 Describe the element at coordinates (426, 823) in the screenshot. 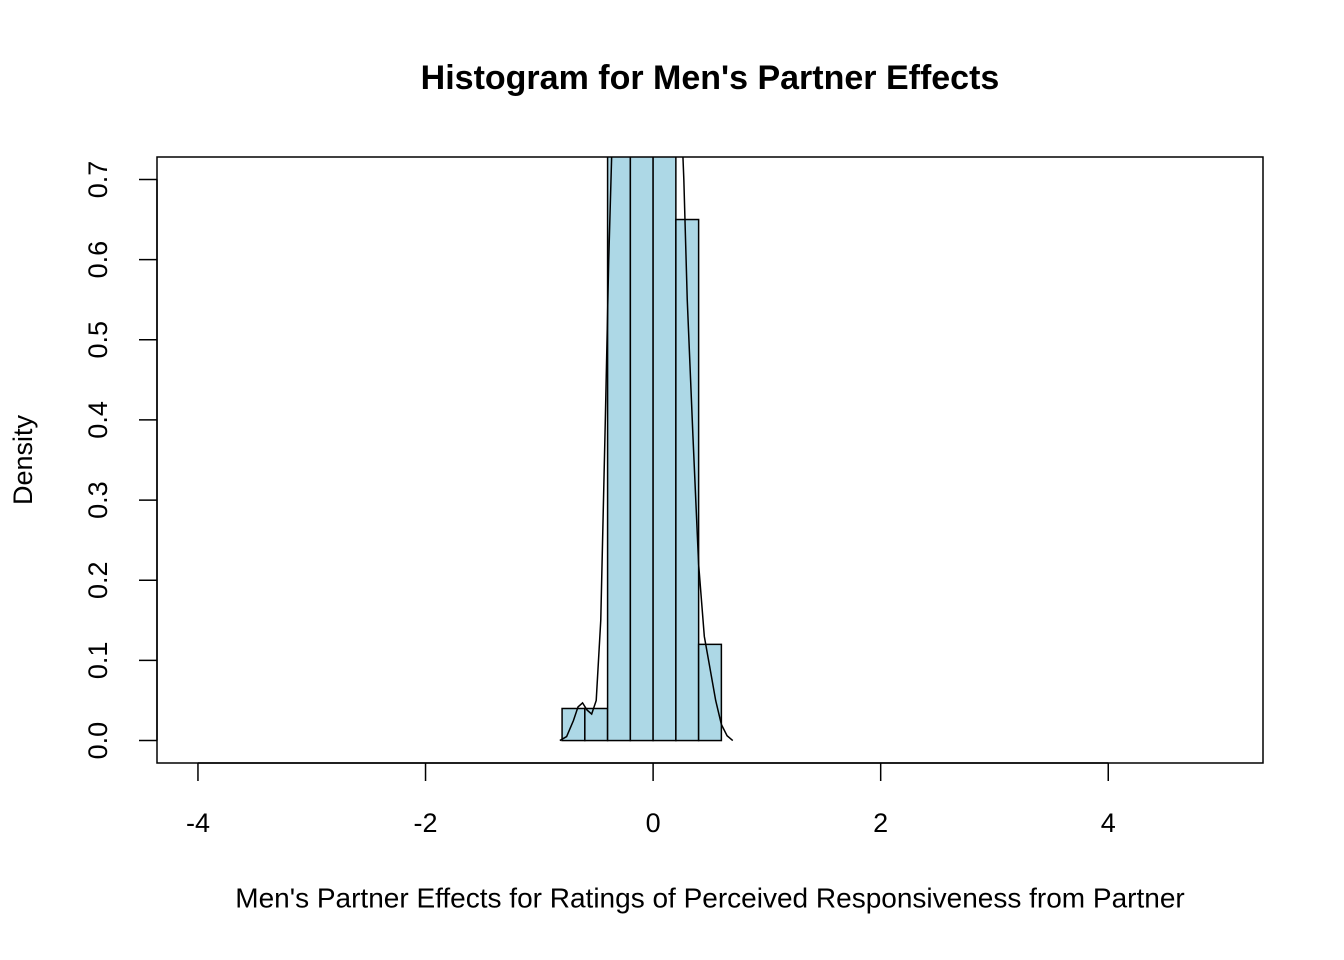

I see `x-tick-label: -2` at that location.